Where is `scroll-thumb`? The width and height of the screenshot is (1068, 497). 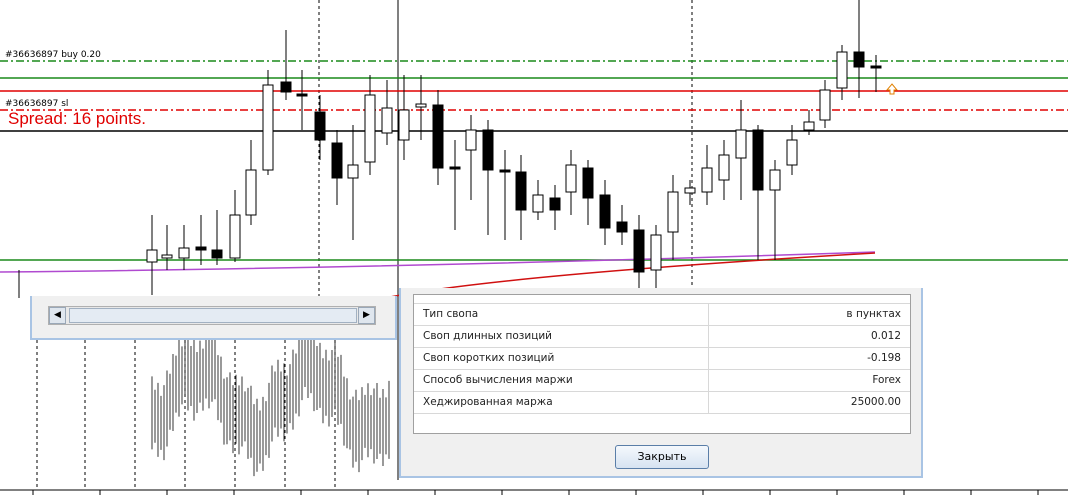
scroll-thumb is located at coordinates (213, 315).